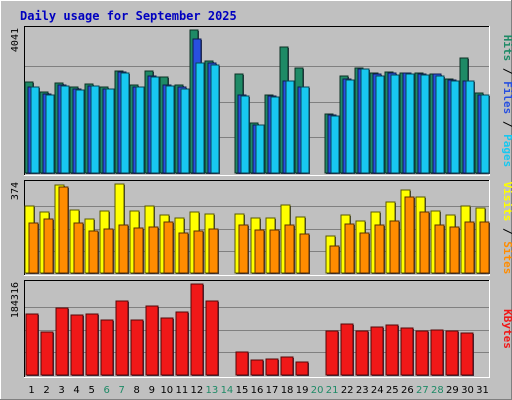 Image resolution: width=512 pixels, height=400 pixels. I want to click on x-tick-label-day-6: 6, so click(106, 390).